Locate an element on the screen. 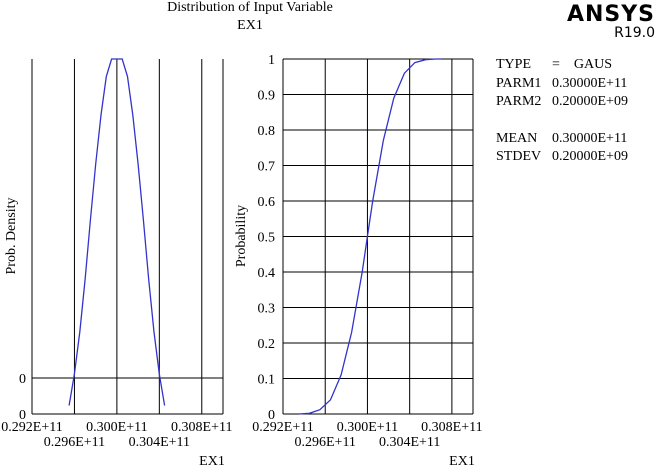 The height and width of the screenshot is (467, 661). cdf-y-tick-label: 0.2 is located at coordinates (267, 344).